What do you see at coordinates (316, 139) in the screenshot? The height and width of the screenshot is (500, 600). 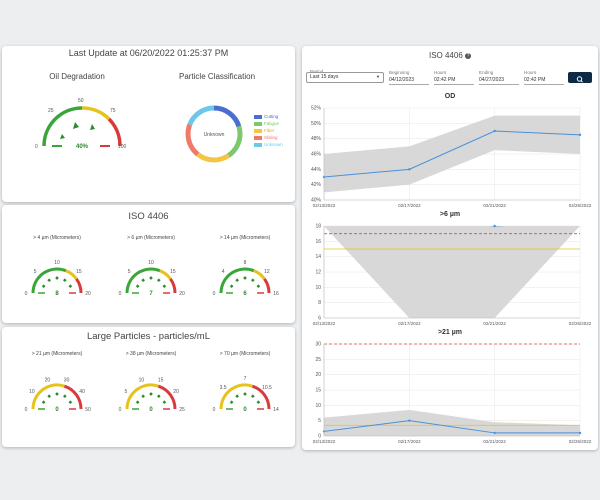 I see `y-tick-label: 48%` at bounding box center [316, 139].